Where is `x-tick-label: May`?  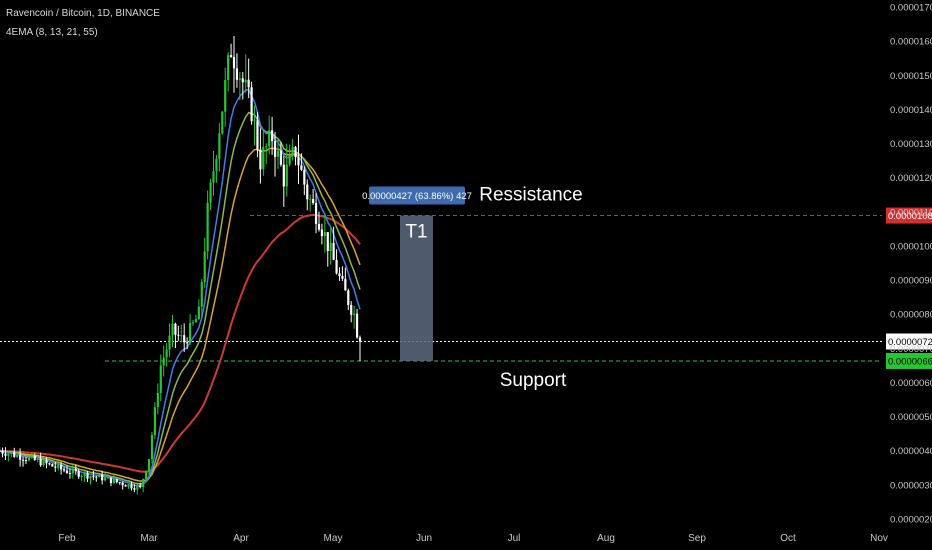
x-tick-label: May is located at coordinates (333, 538).